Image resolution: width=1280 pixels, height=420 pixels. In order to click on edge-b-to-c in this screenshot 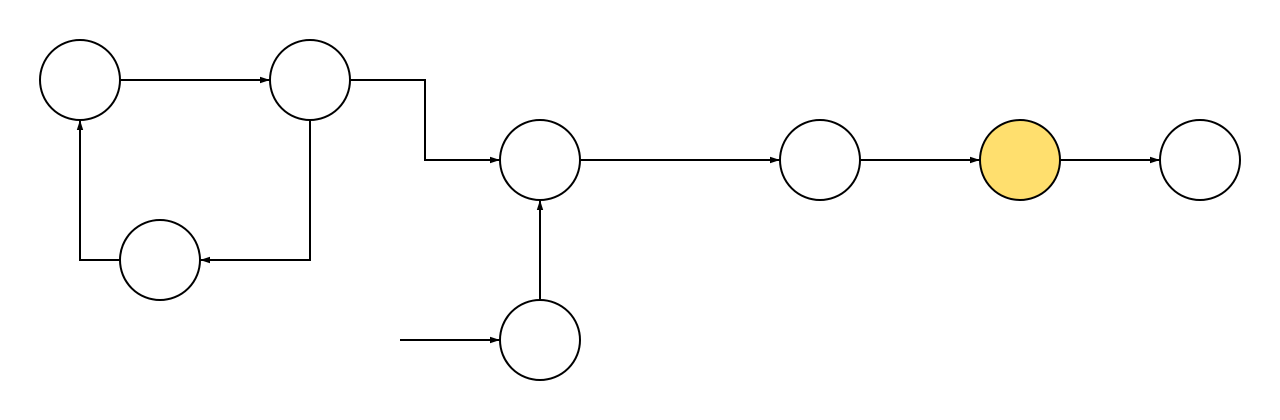, I will do `click(255, 192)`.